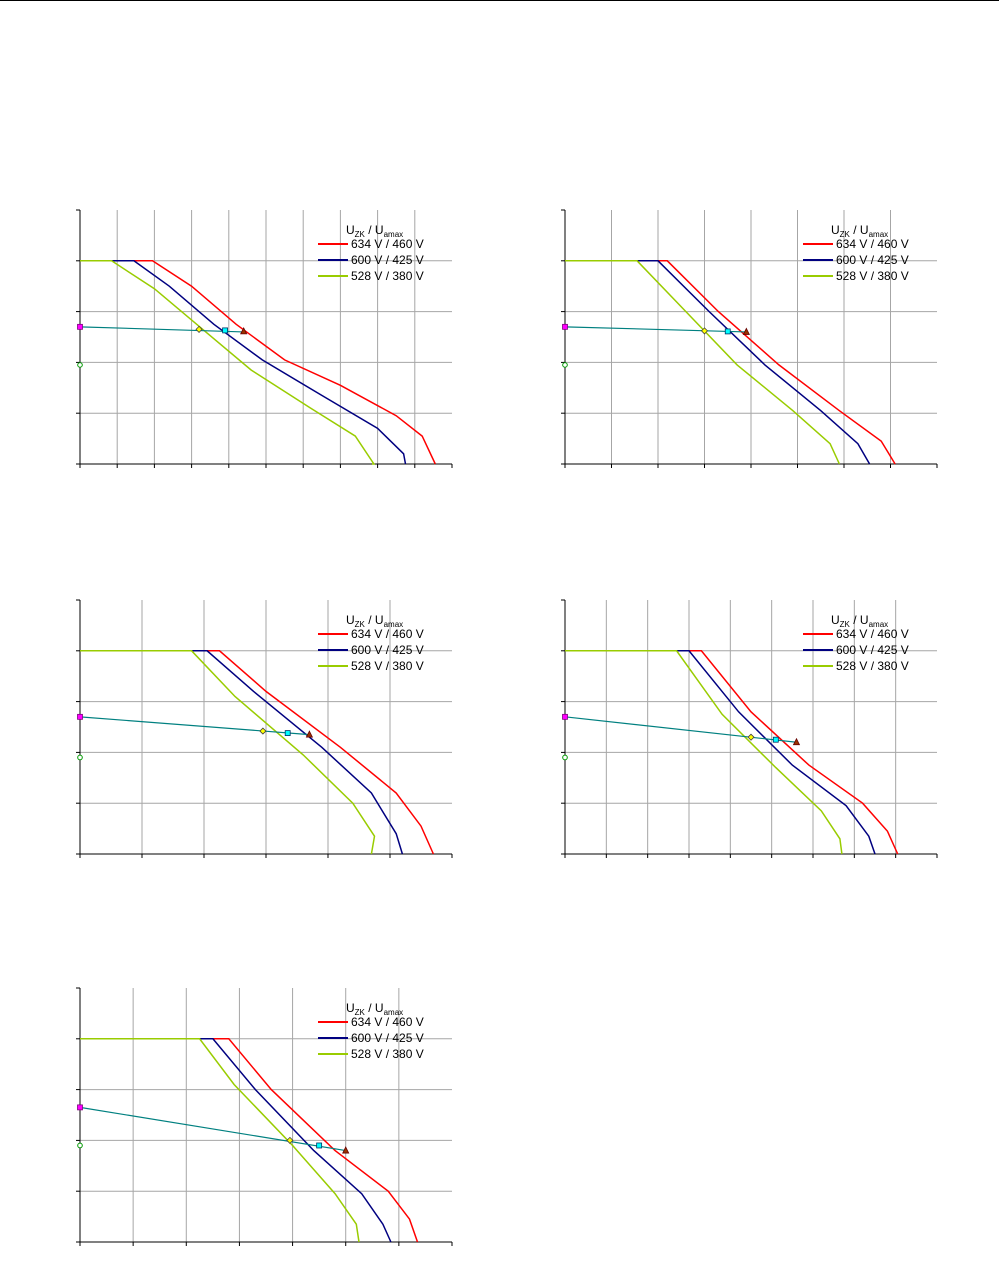 This screenshot has height=1267, width=999. What do you see at coordinates (499, 0) in the screenshot?
I see `page-top-rule` at bounding box center [499, 0].